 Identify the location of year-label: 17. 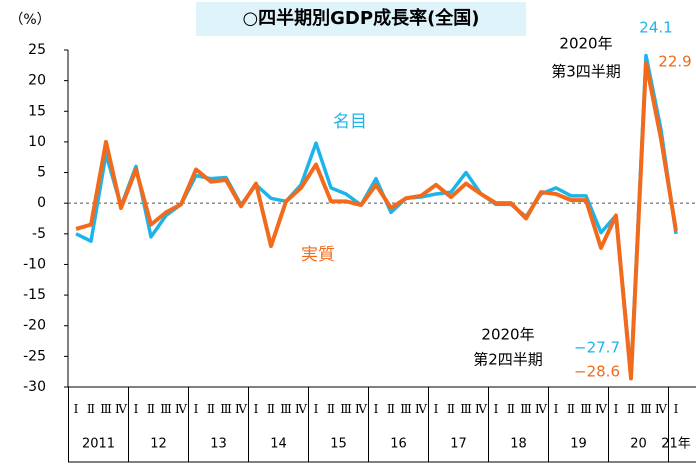
(458, 444).